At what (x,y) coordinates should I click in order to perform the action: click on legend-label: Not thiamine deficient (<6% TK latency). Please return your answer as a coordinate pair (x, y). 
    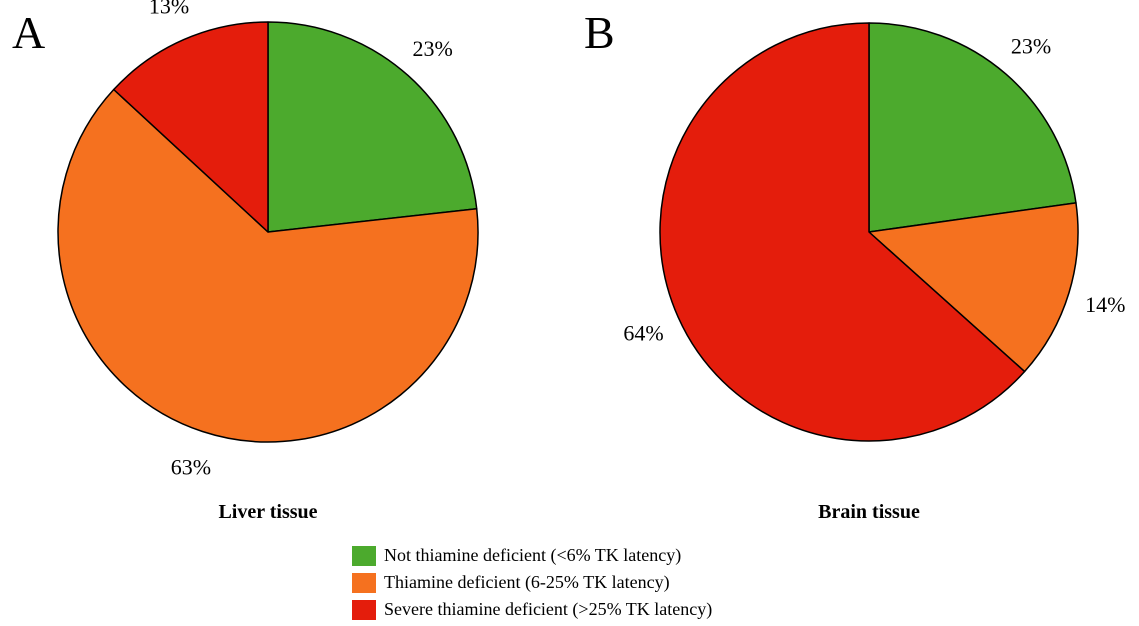
    Looking at the image, I should click on (533, 555).